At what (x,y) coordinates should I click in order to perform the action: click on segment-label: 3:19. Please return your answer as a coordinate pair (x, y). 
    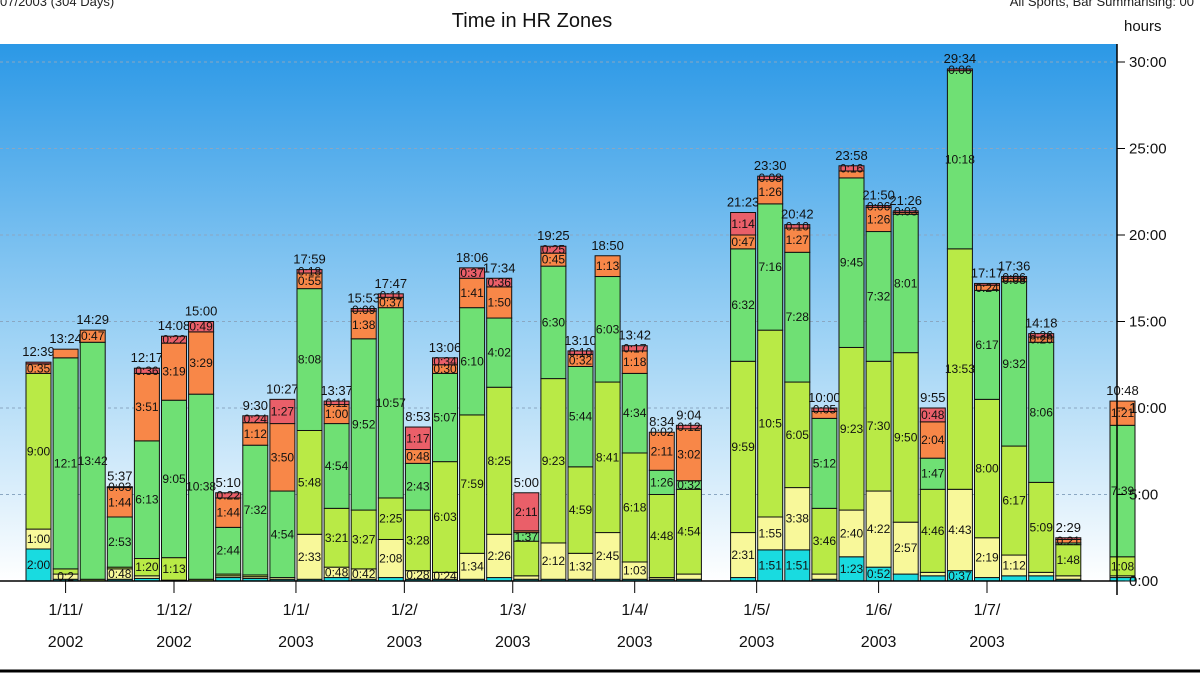
    Looking at the image, I should click on (174, 372).